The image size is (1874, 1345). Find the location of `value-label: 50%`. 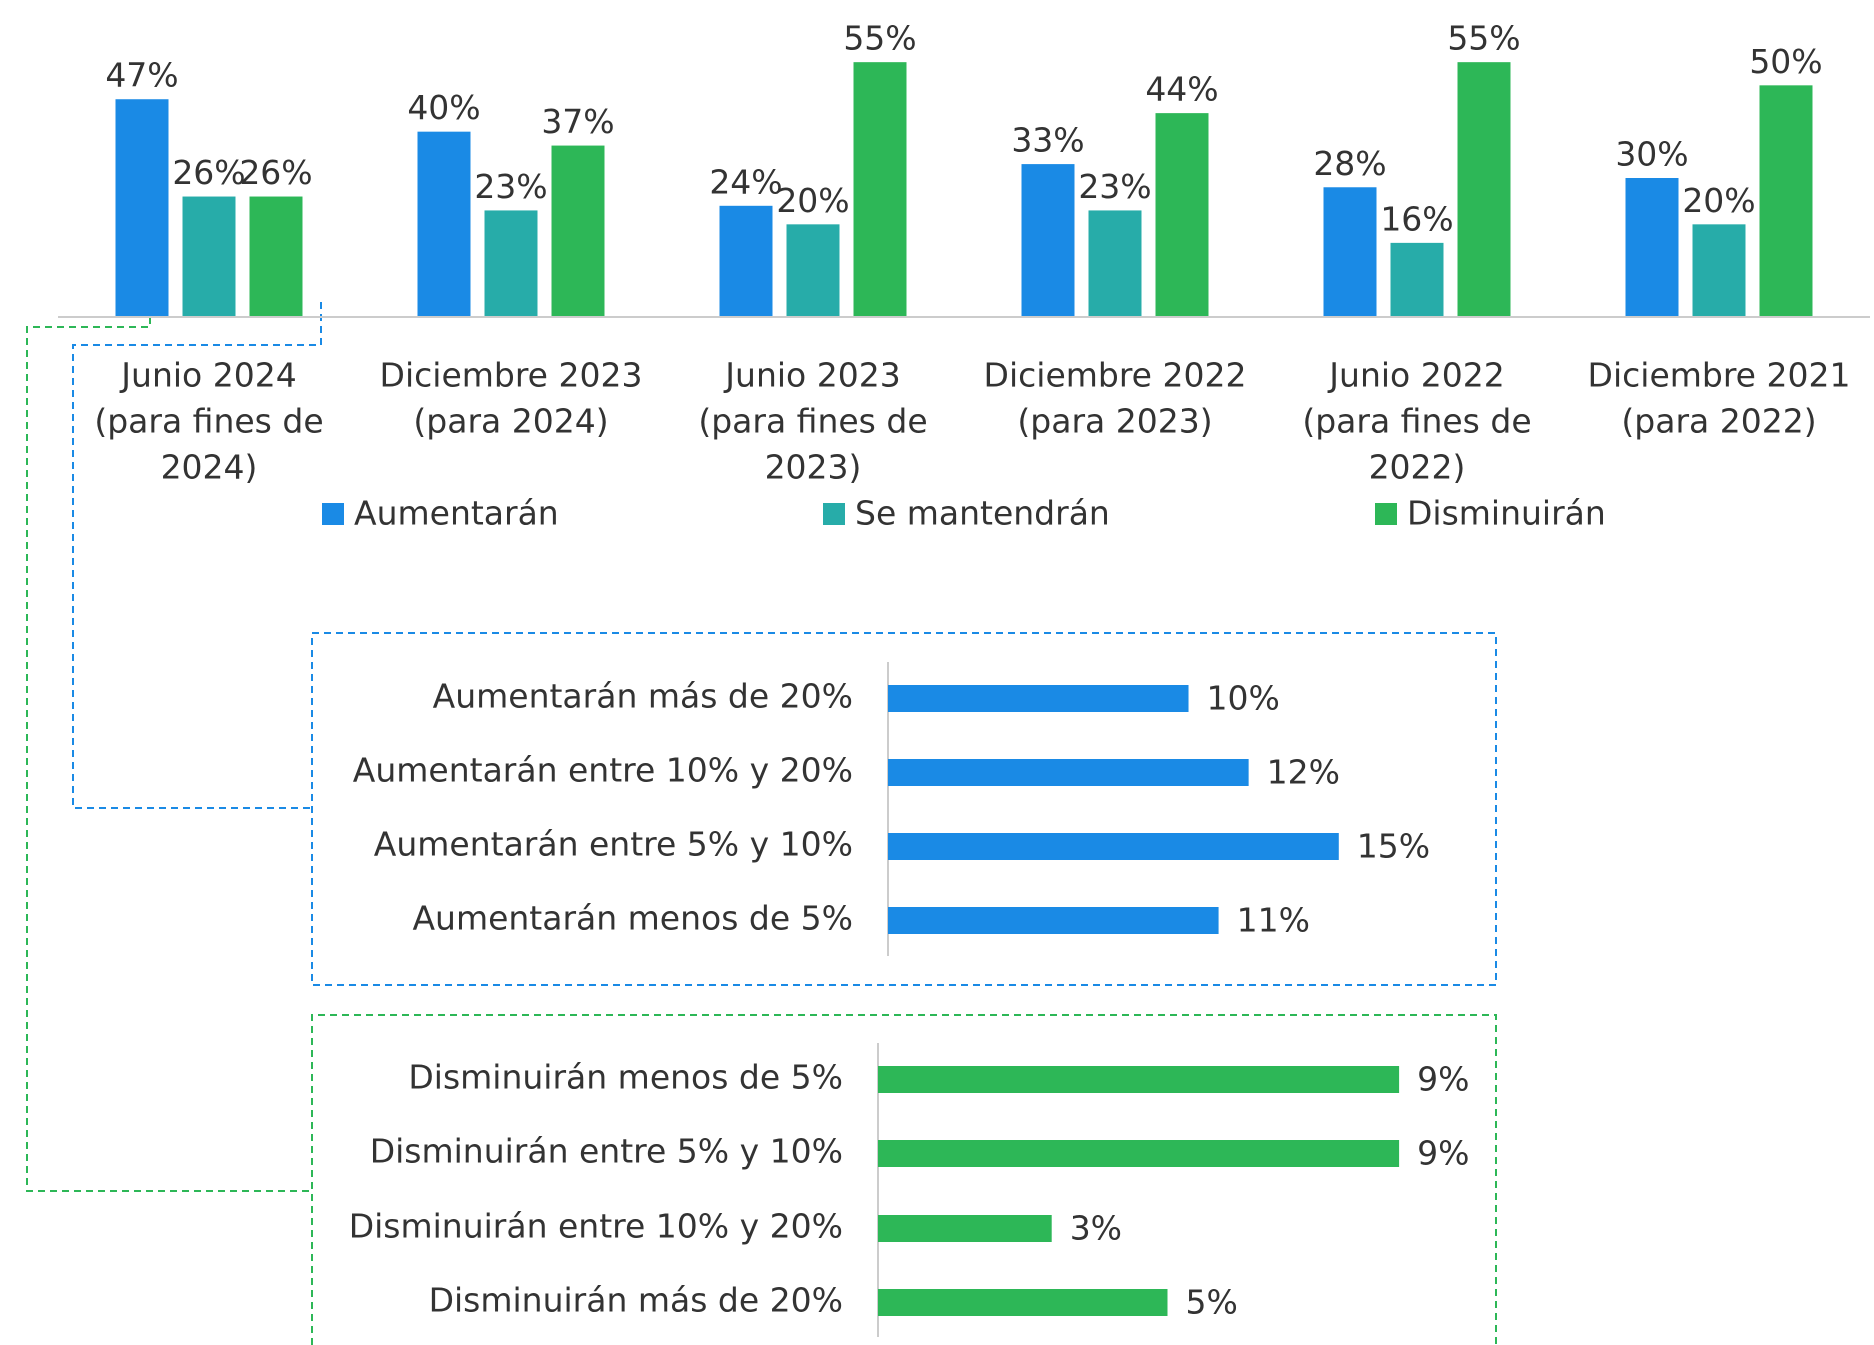

value-label: 50% is located at coordinates (1785, 61).